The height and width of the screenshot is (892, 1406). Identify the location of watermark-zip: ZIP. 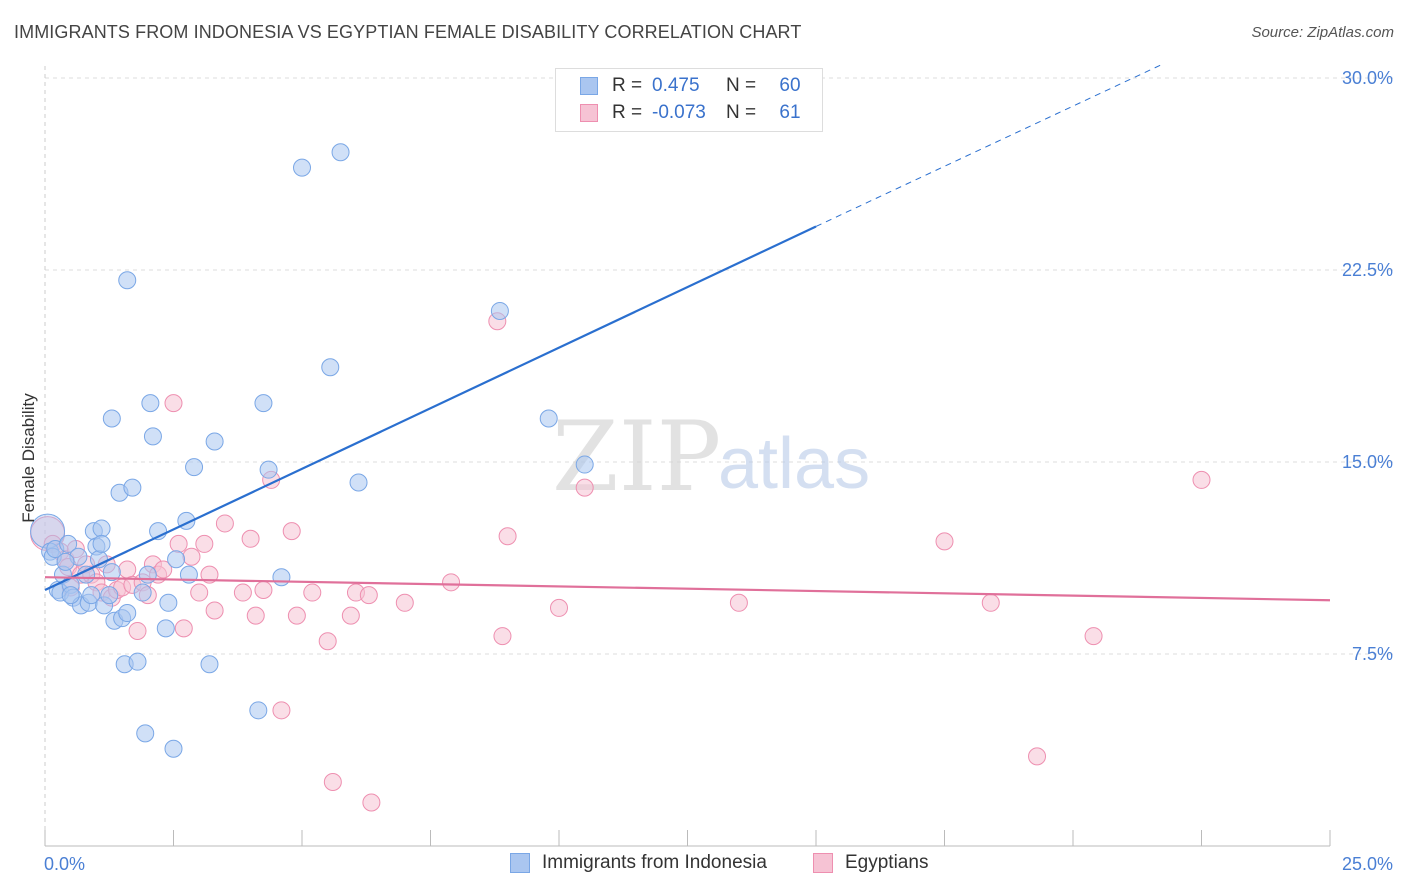
(636, 457).